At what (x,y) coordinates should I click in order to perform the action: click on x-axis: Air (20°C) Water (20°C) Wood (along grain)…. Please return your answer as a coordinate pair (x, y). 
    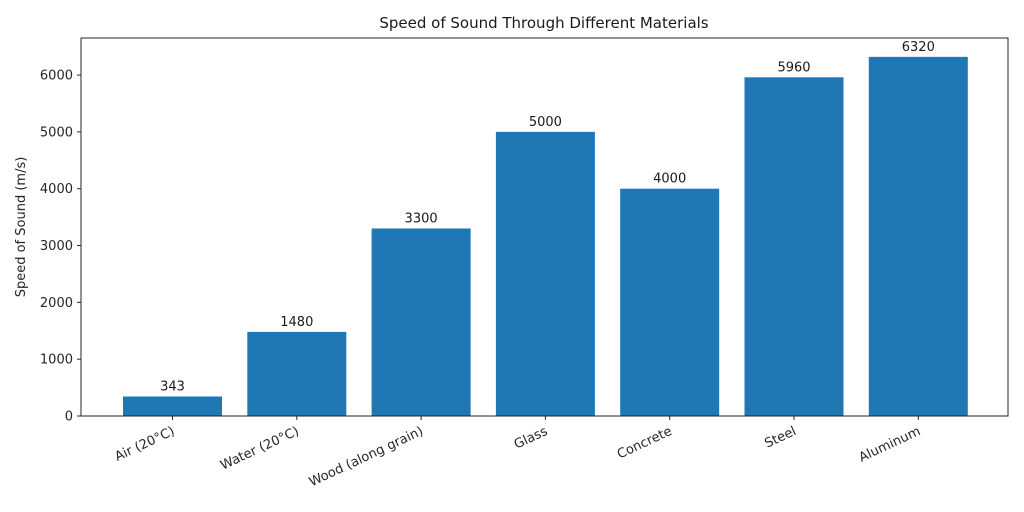
    Looking at the image, I should click on (518, 453).